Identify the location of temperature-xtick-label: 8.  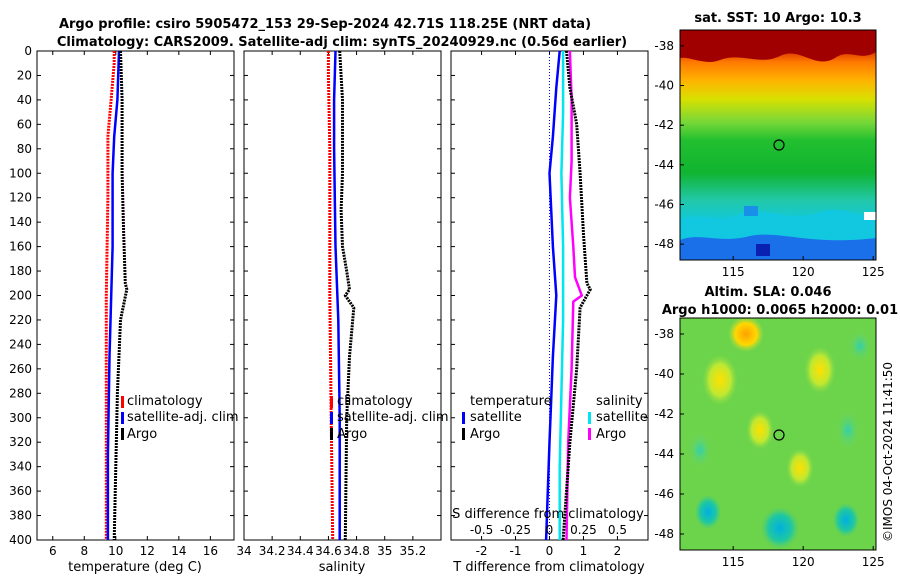
(84, 551).